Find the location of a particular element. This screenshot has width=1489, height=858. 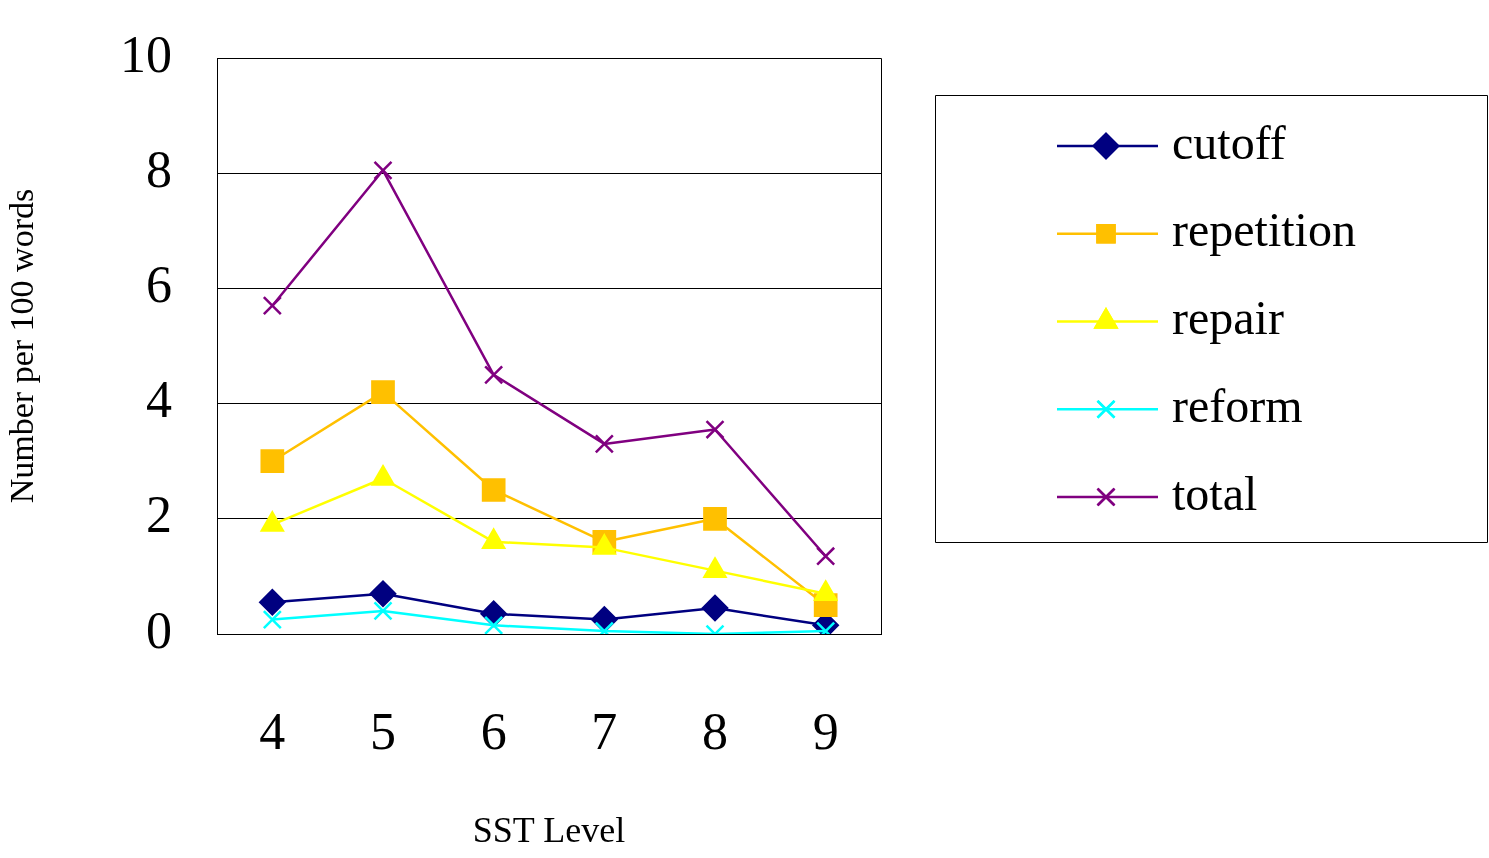

y-tick-label: 8 is located at coordinates (159, 169).